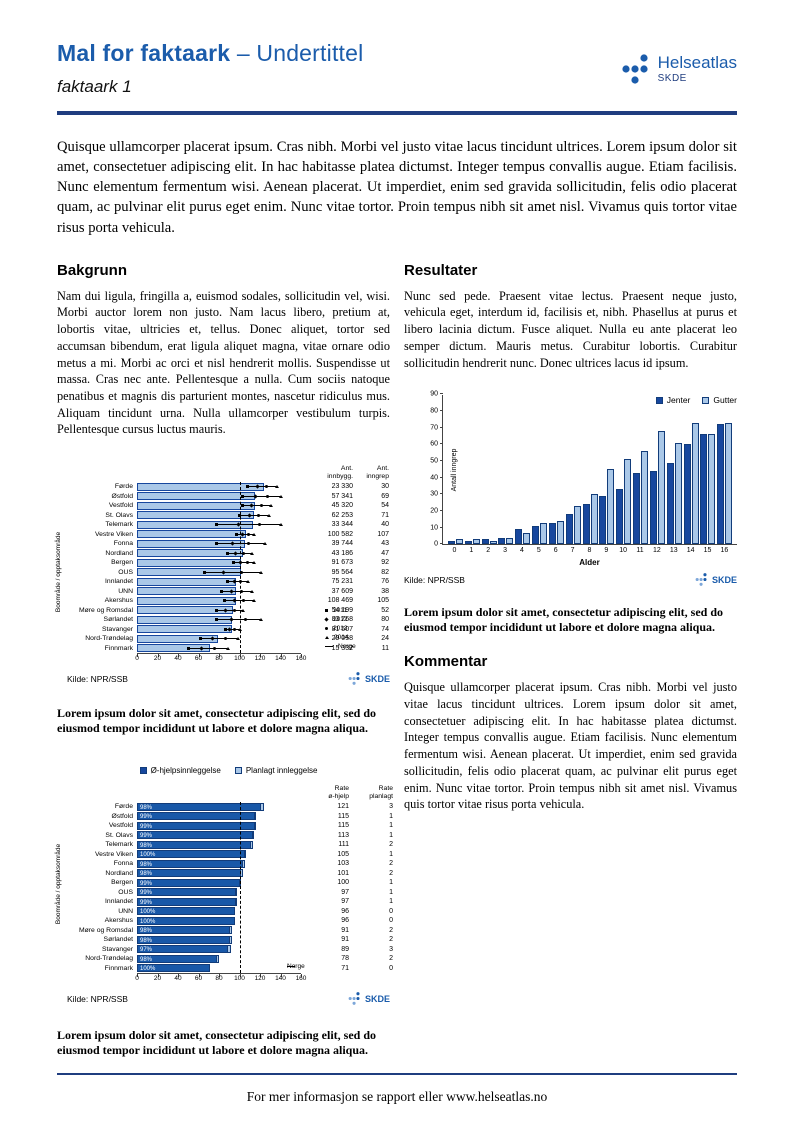  Describe the element at coordinates (340, 628) in the screenshot. I see `legend-item: 2013` at that location.